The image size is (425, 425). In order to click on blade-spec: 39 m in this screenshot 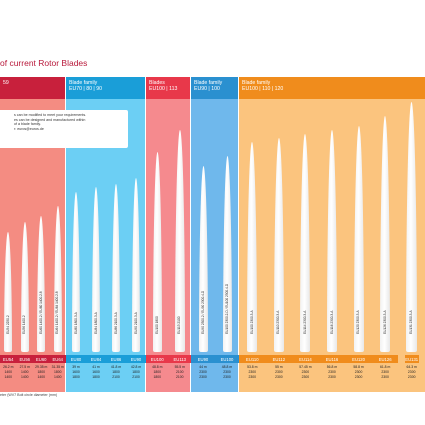, I will do `click(76, 367)`.